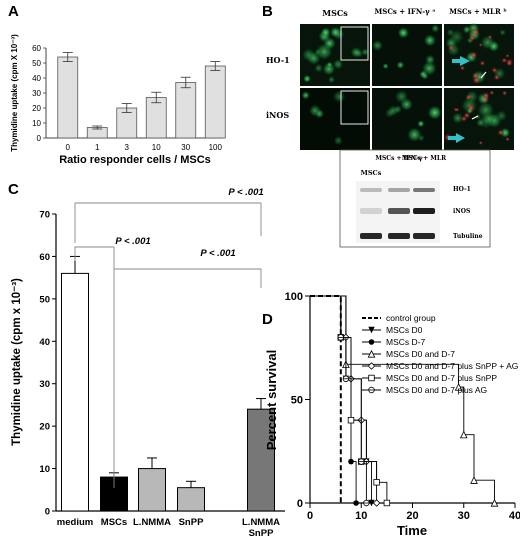 This screenshot has height=546, width=520. I want to click on western-row-label-tubuline: Tubuline, so click(468, 236).